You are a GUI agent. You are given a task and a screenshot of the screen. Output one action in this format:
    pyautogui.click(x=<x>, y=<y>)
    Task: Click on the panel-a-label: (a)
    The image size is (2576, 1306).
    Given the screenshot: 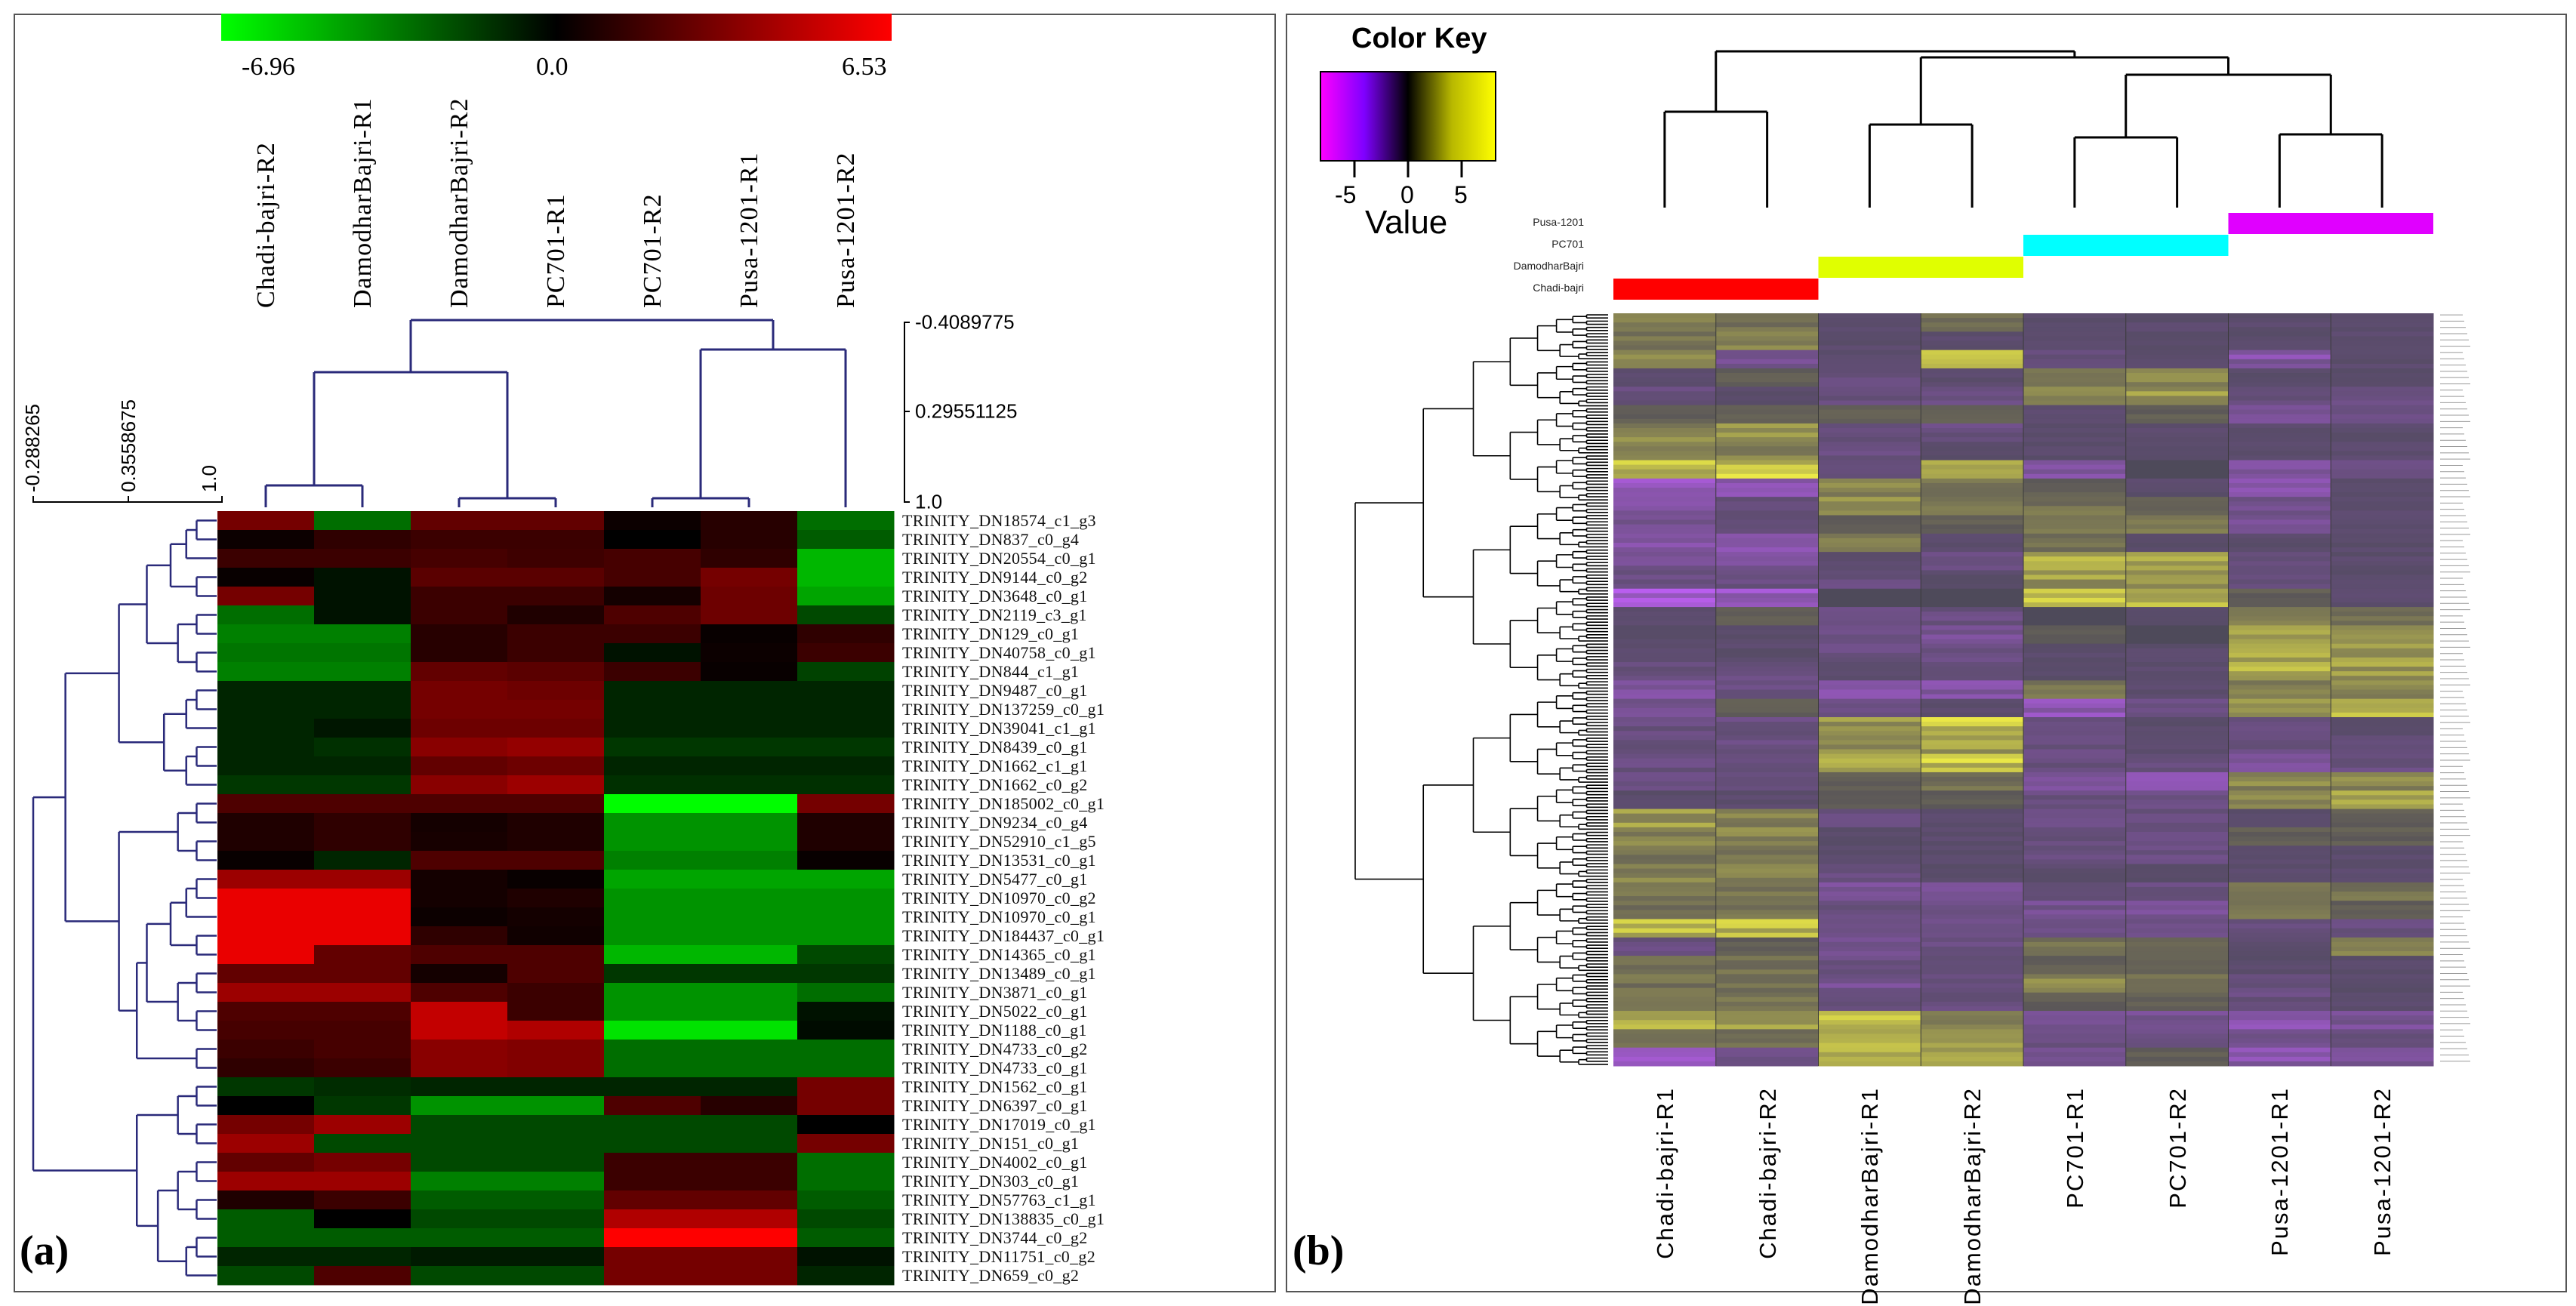 What is the action you would take?
    pyautogui.click(x=44, y=1250)
    